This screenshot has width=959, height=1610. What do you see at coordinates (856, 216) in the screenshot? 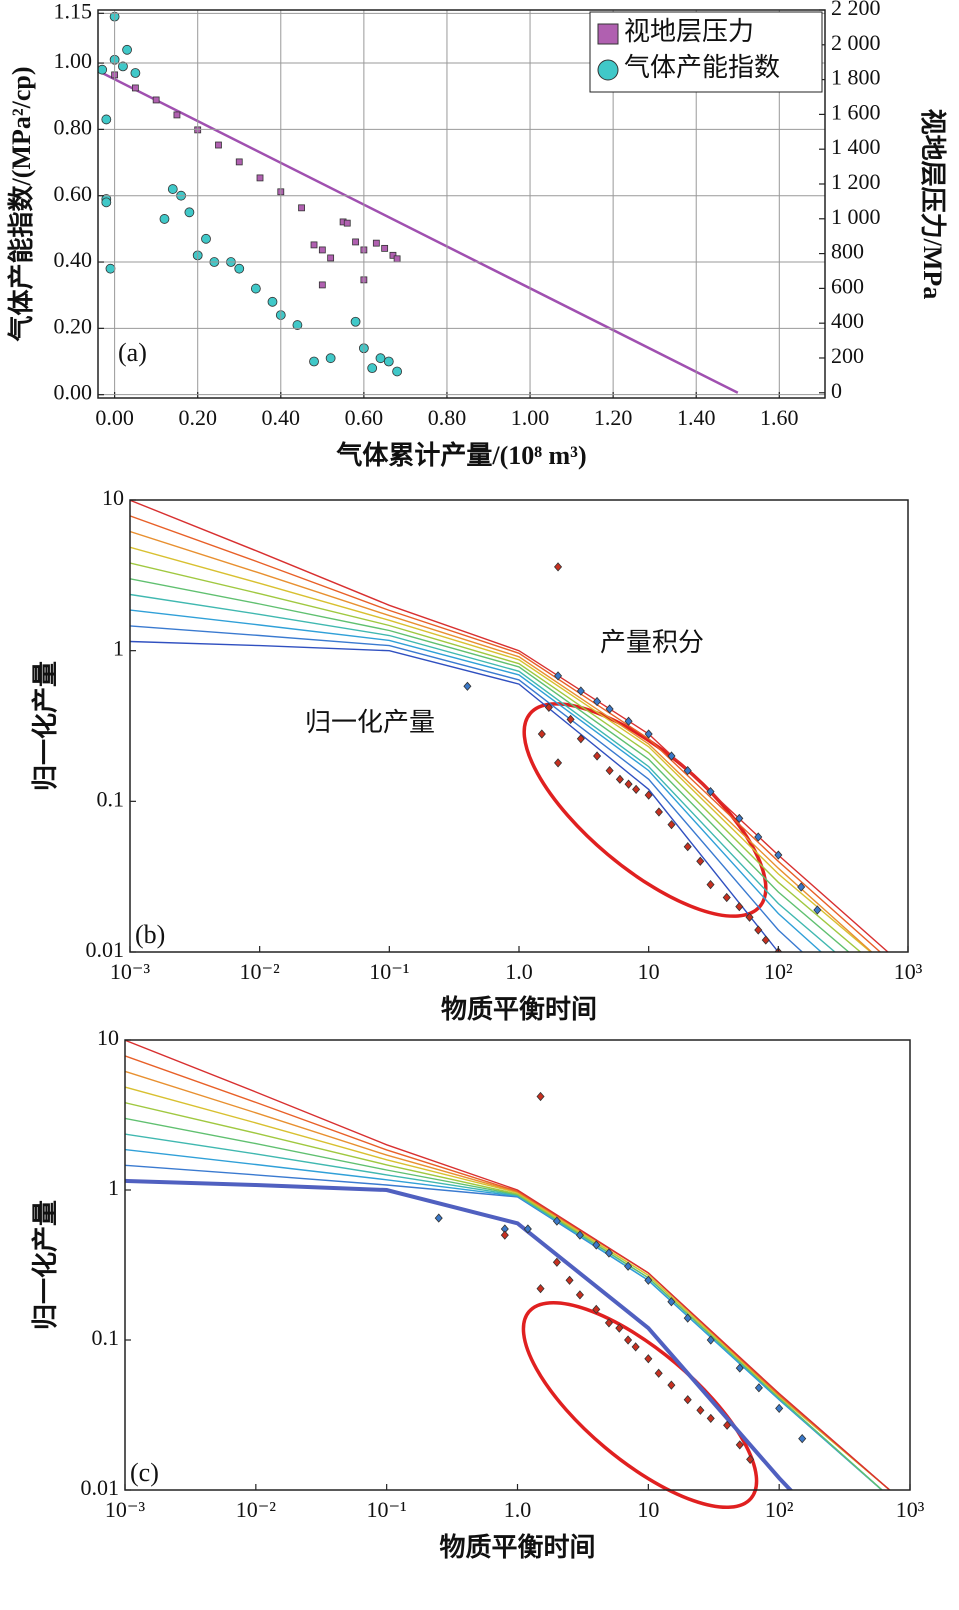
I see `y2-tick-label: 1 000` at bounding box center [856, 216].